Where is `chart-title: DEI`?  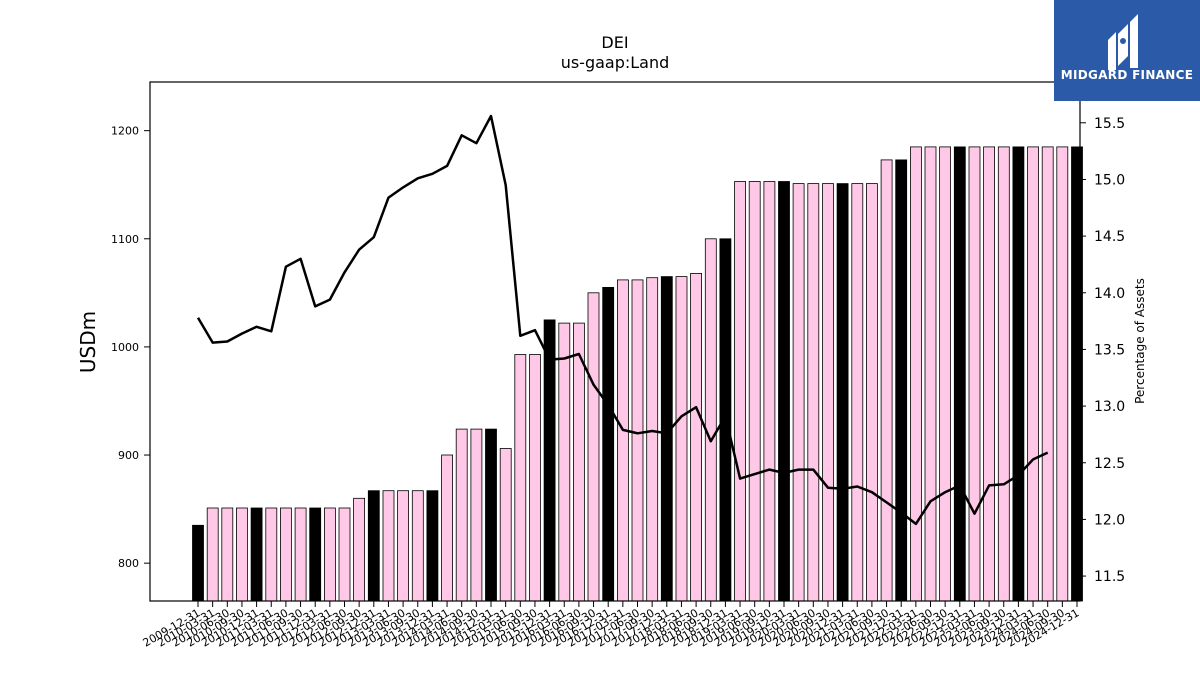
chart-title: DEI is located at coordinates (614, 42).